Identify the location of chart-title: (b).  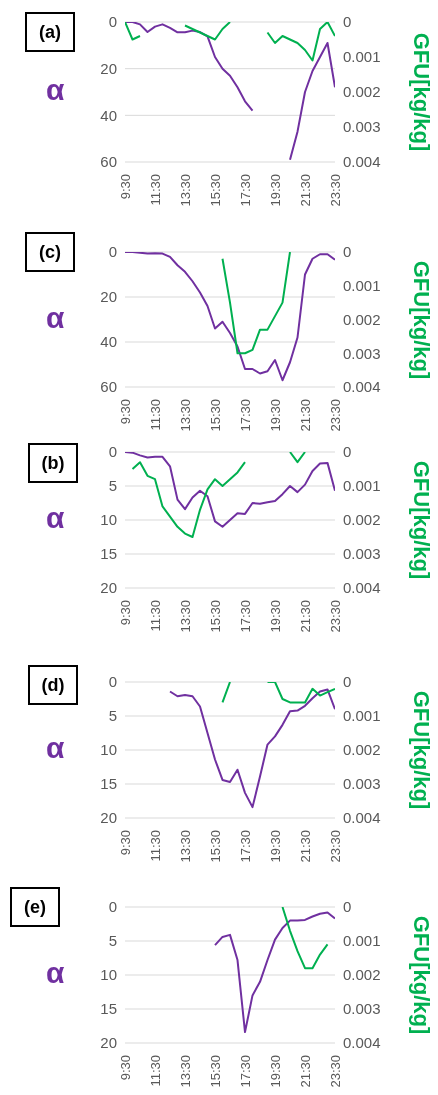
(53, 463).